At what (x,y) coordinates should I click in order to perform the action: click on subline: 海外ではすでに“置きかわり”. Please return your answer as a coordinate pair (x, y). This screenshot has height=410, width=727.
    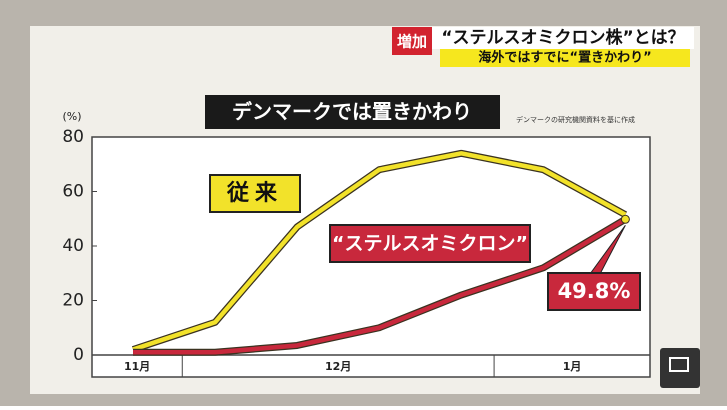
    Looking at the image, I should click on (564, 58).